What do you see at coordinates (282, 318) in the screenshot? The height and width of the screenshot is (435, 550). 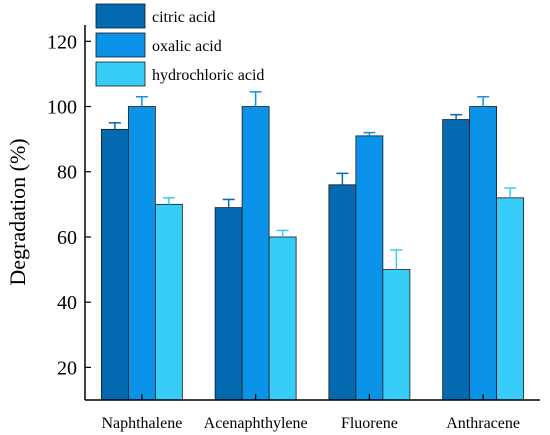 I see `bar-hydrochloric-acid-acenaphthylene` at bounding box center [282, 318].